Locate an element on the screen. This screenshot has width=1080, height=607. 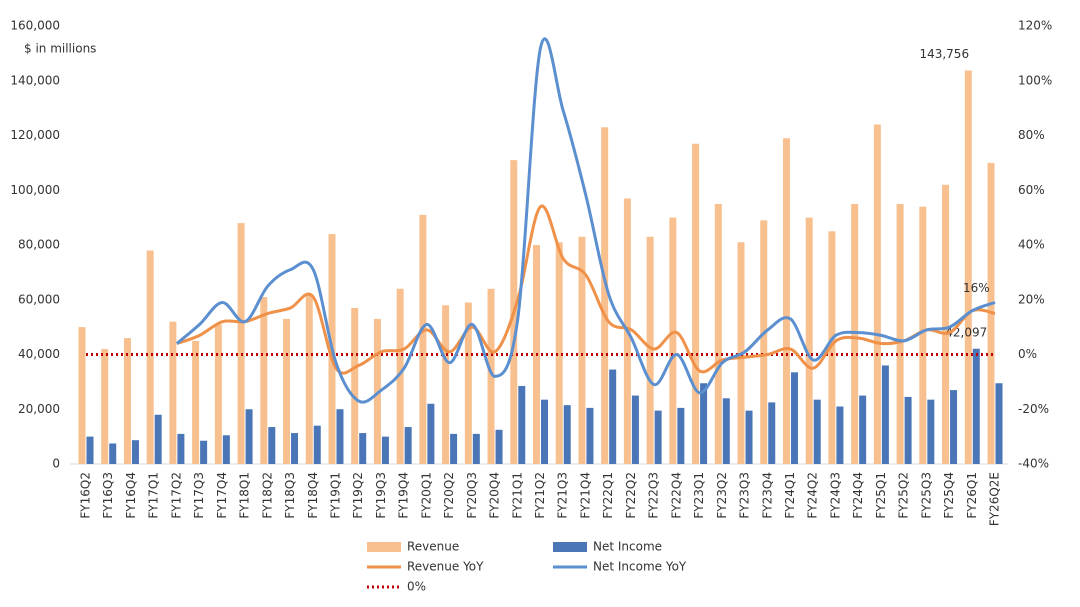
x-tick-label: FY16Q2 is located at coordinates (86, 495).